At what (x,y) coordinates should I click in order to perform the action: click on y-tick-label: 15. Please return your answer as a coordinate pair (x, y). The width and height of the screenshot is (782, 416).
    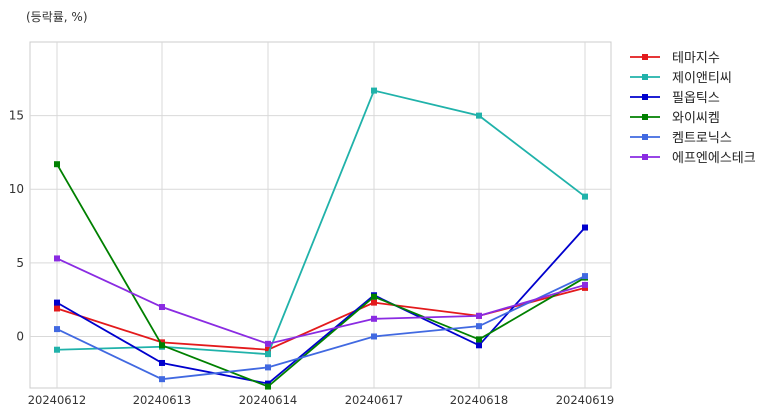
    Looking at the image, I should click on (16, 116).